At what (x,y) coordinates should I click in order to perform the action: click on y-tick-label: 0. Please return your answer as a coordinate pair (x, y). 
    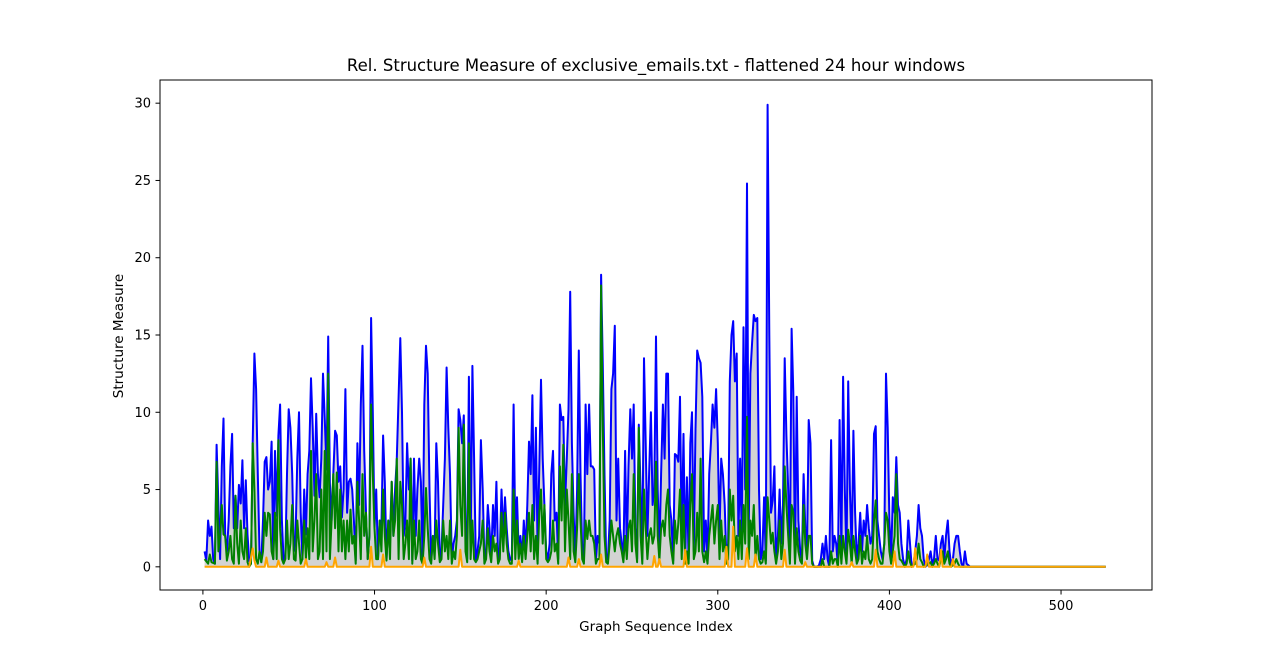
    Looking at the image, I should click on (147, 567).